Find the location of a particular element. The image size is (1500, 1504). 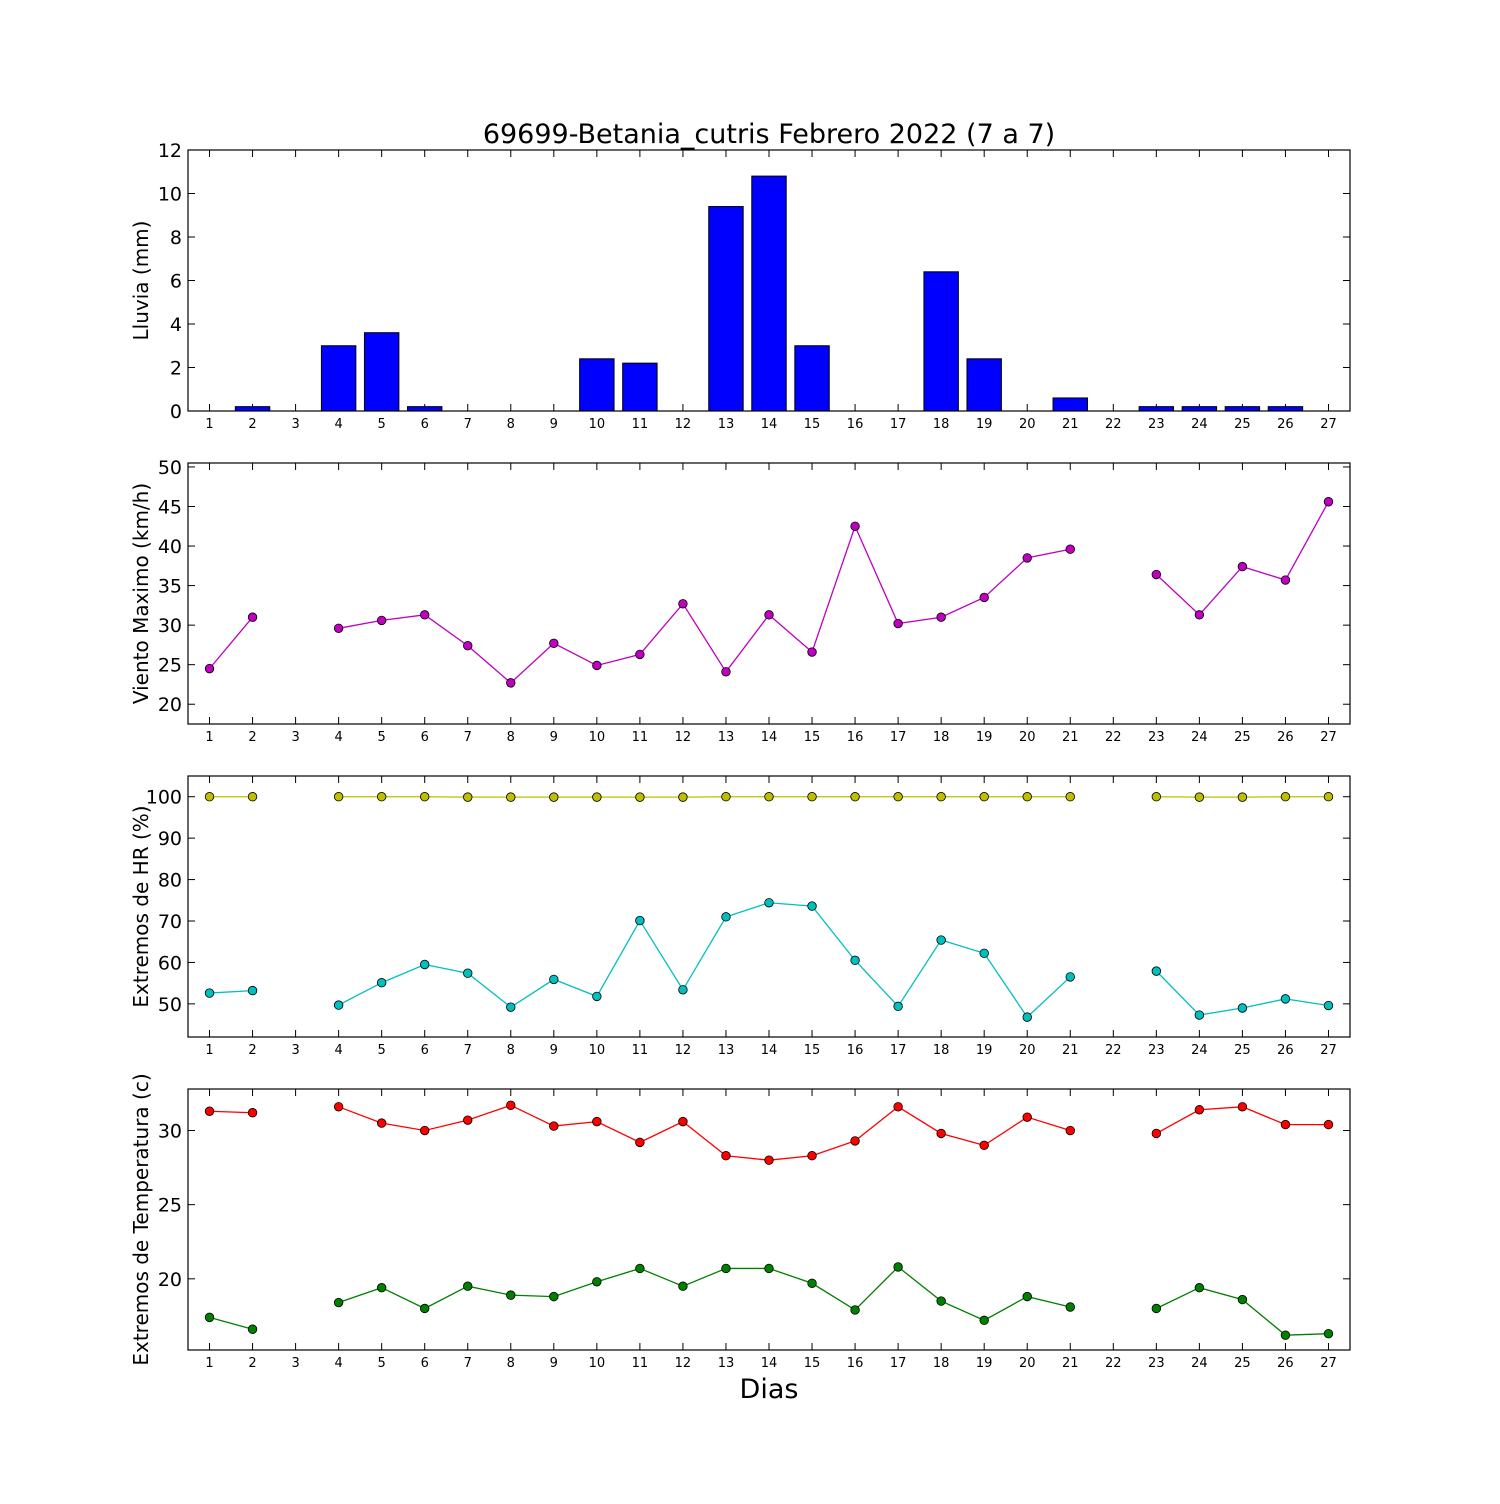

y-tick-label: 30 is located at coordinates (170, 626).